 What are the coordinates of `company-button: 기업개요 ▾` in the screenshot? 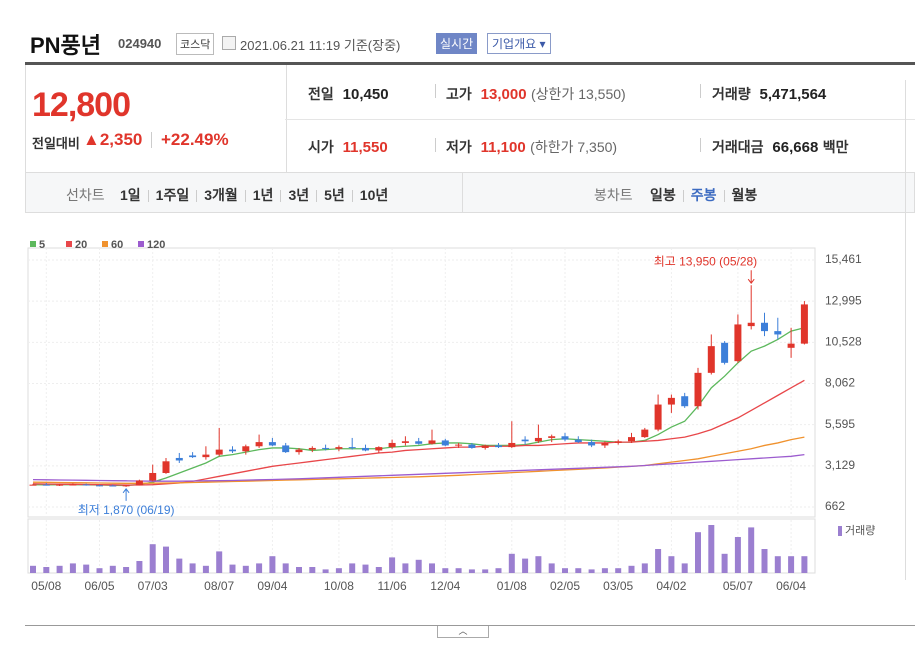 It's located at (519, 43).